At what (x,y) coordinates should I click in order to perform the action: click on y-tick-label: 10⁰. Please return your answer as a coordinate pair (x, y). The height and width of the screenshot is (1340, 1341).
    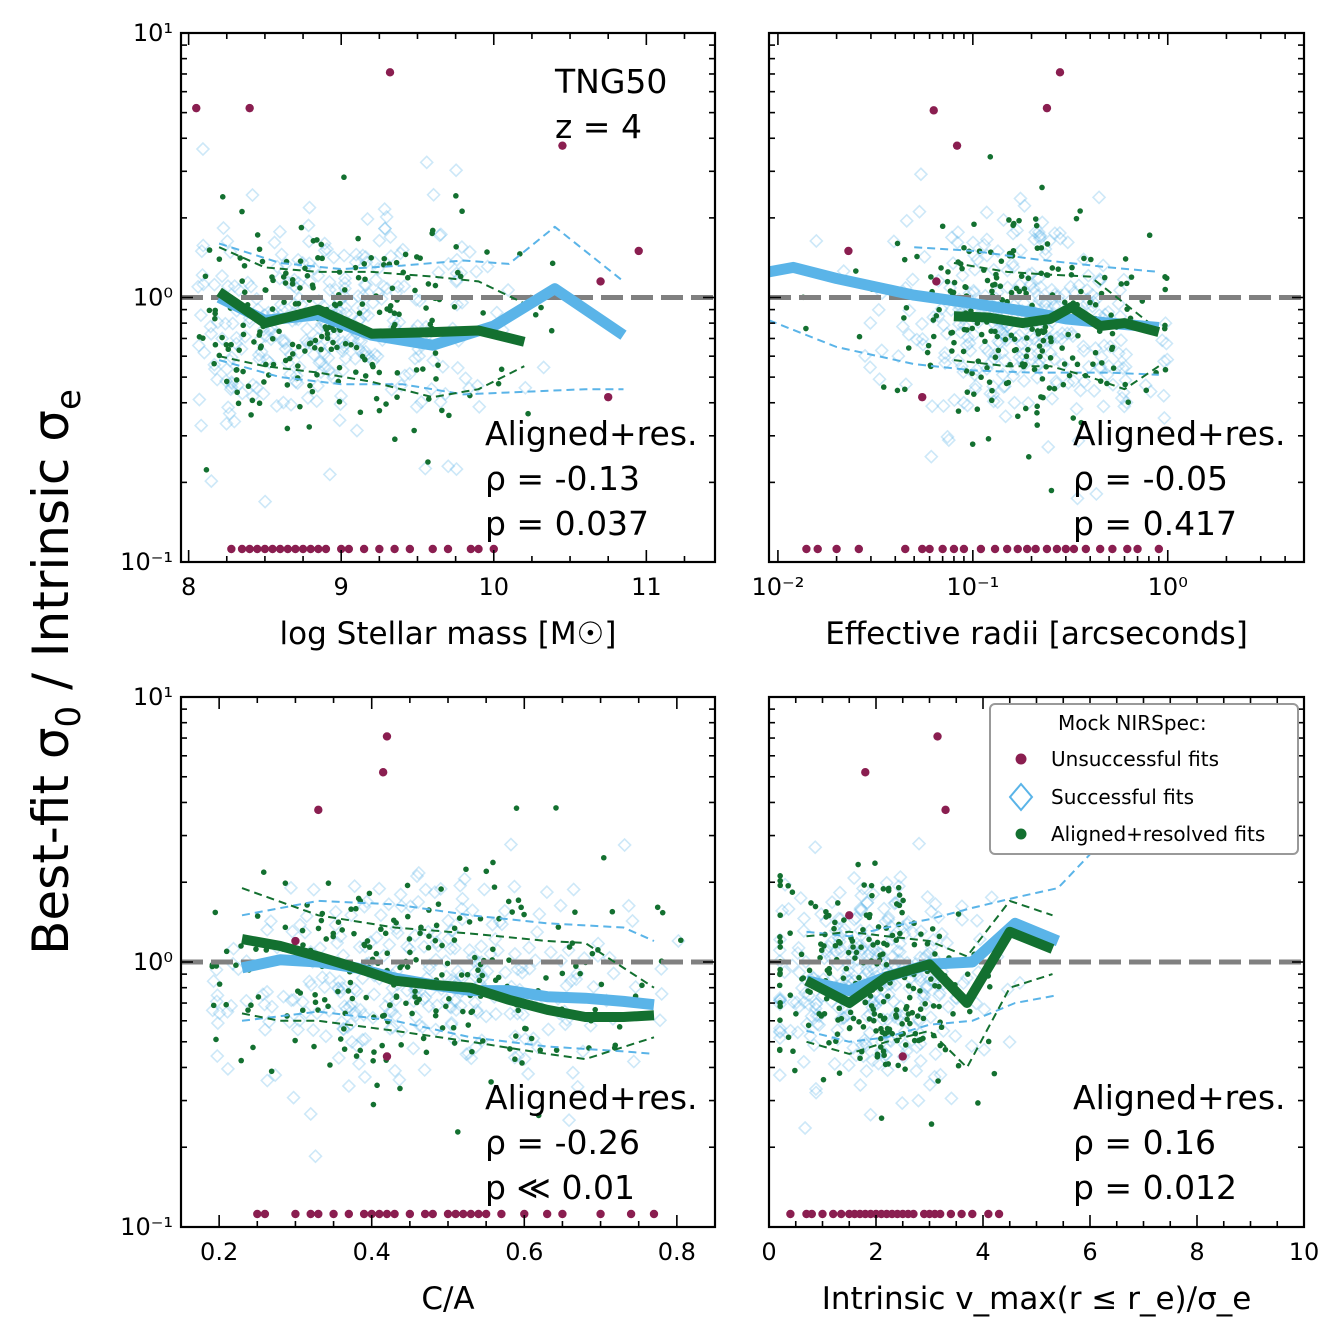
    Looking at the image, I should click on (153, 962).